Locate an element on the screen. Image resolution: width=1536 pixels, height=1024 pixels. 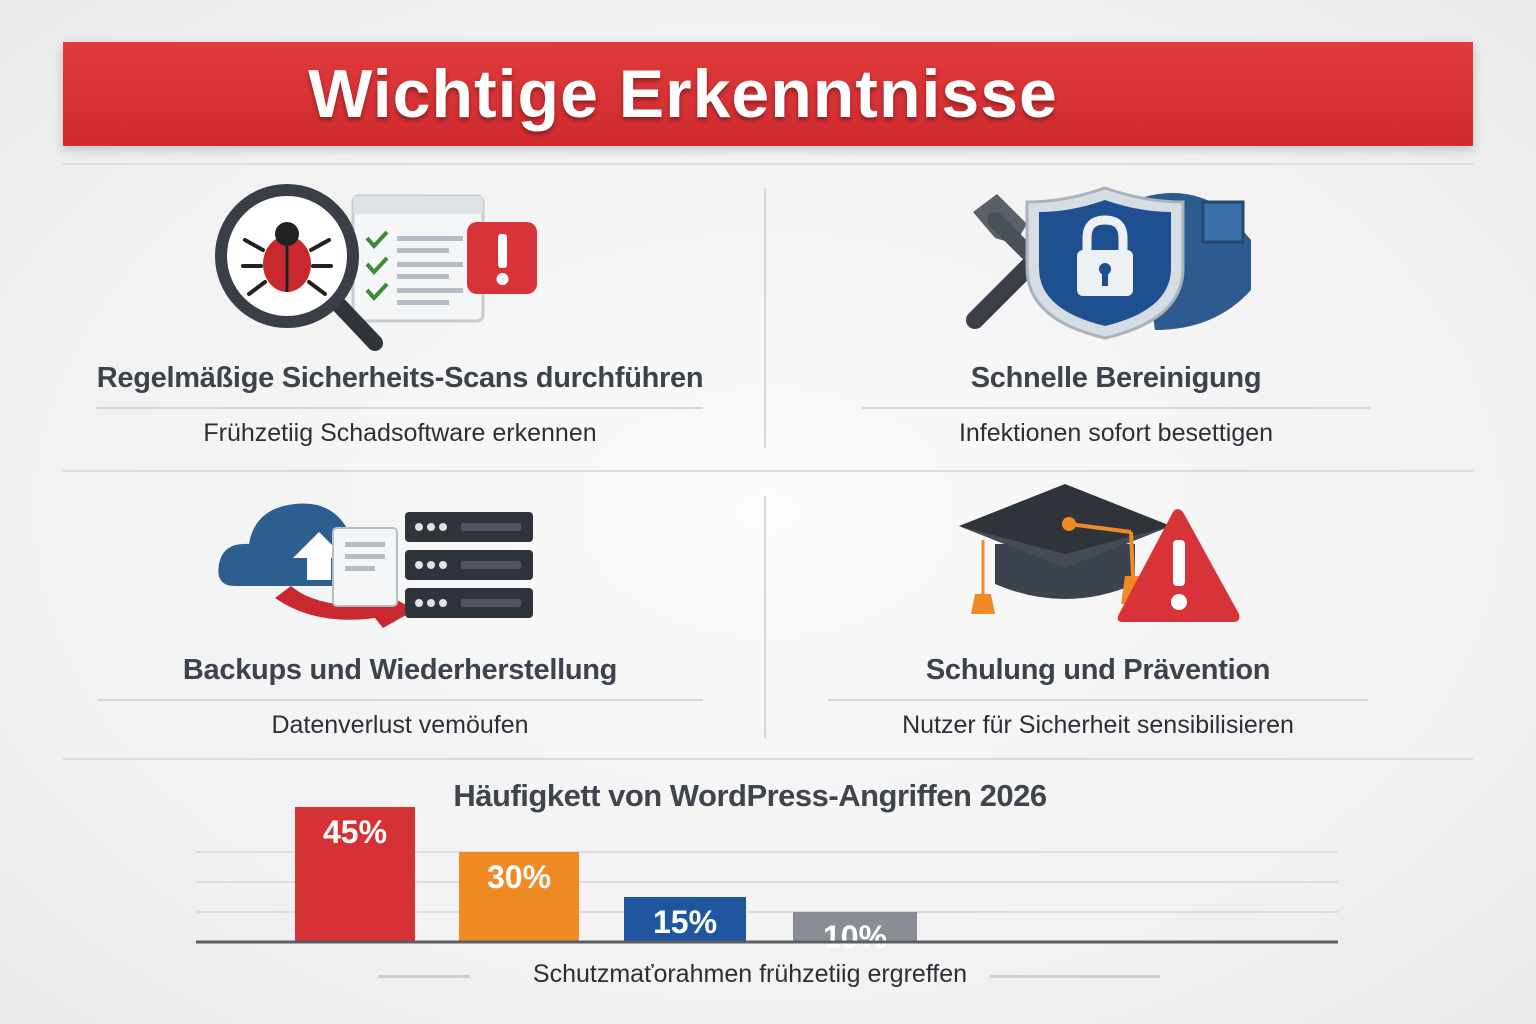
divider-middle is located at coordinates (768, 471).